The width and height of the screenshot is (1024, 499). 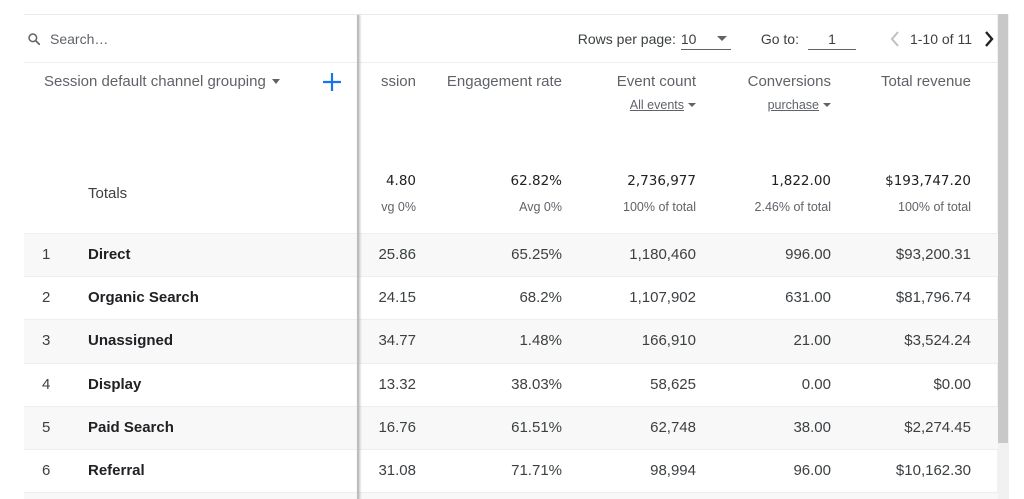 I want to click on rows-per-page-select: 10, so click(x=705, y=39).